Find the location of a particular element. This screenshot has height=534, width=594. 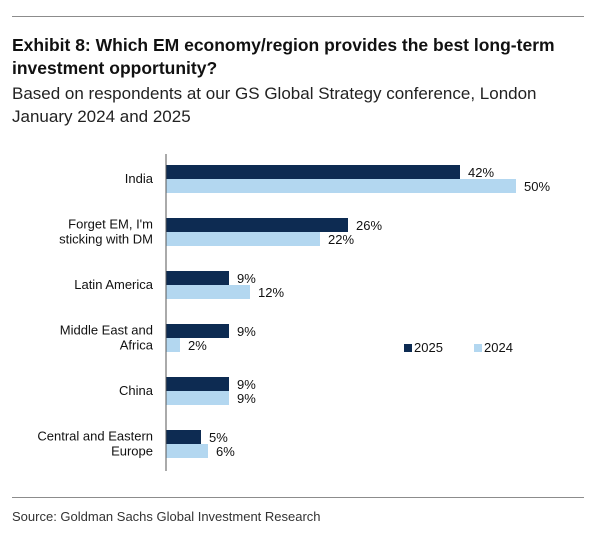

category-label: China is located at coordinates (136, 390).